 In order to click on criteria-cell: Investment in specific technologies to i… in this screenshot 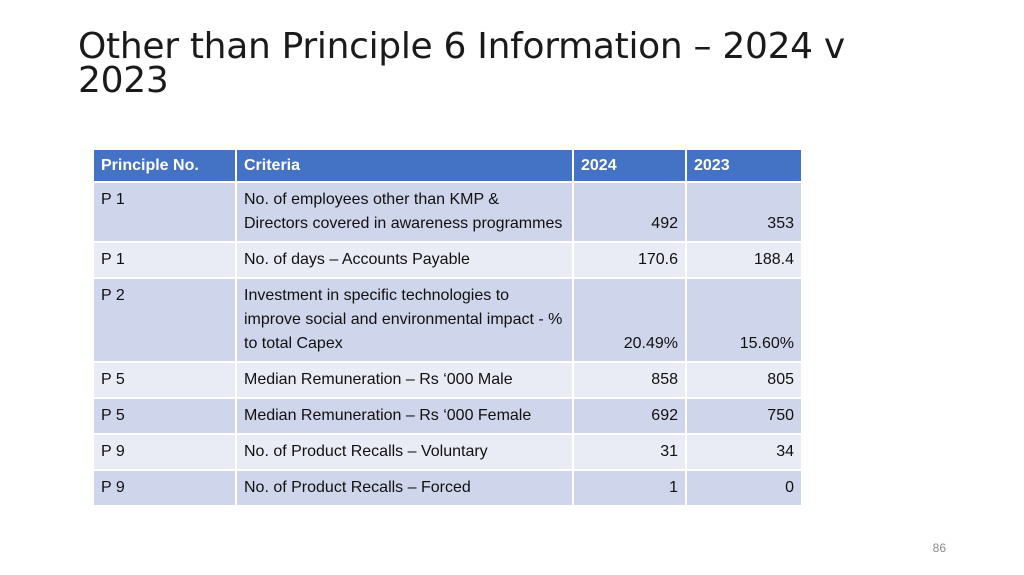, I will do `click(405, 321)`.